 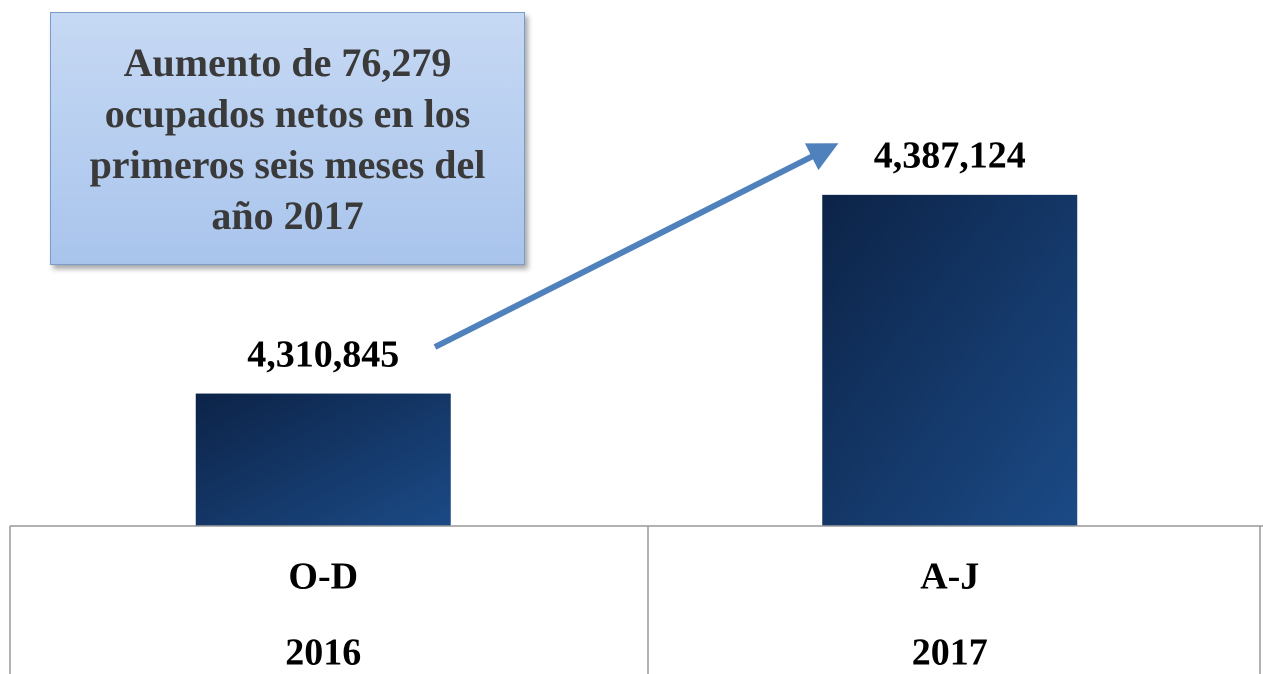 I want to click on category-label: A-J, so click(x=949, y=577).